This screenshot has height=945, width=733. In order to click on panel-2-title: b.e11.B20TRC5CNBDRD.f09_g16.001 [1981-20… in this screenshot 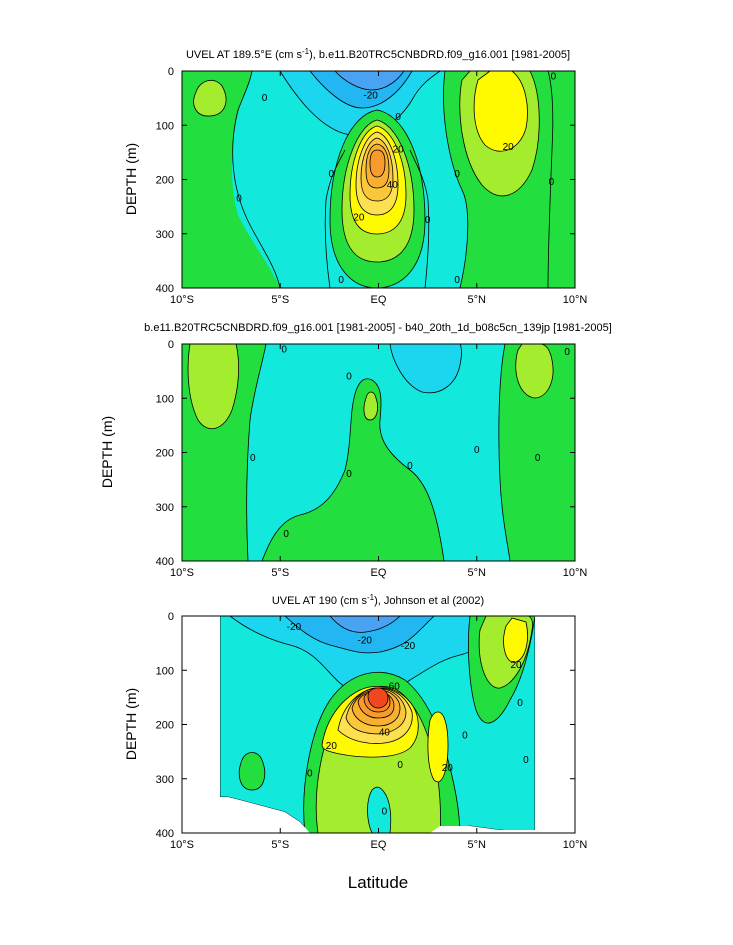, I will do `click(378, 328)`.